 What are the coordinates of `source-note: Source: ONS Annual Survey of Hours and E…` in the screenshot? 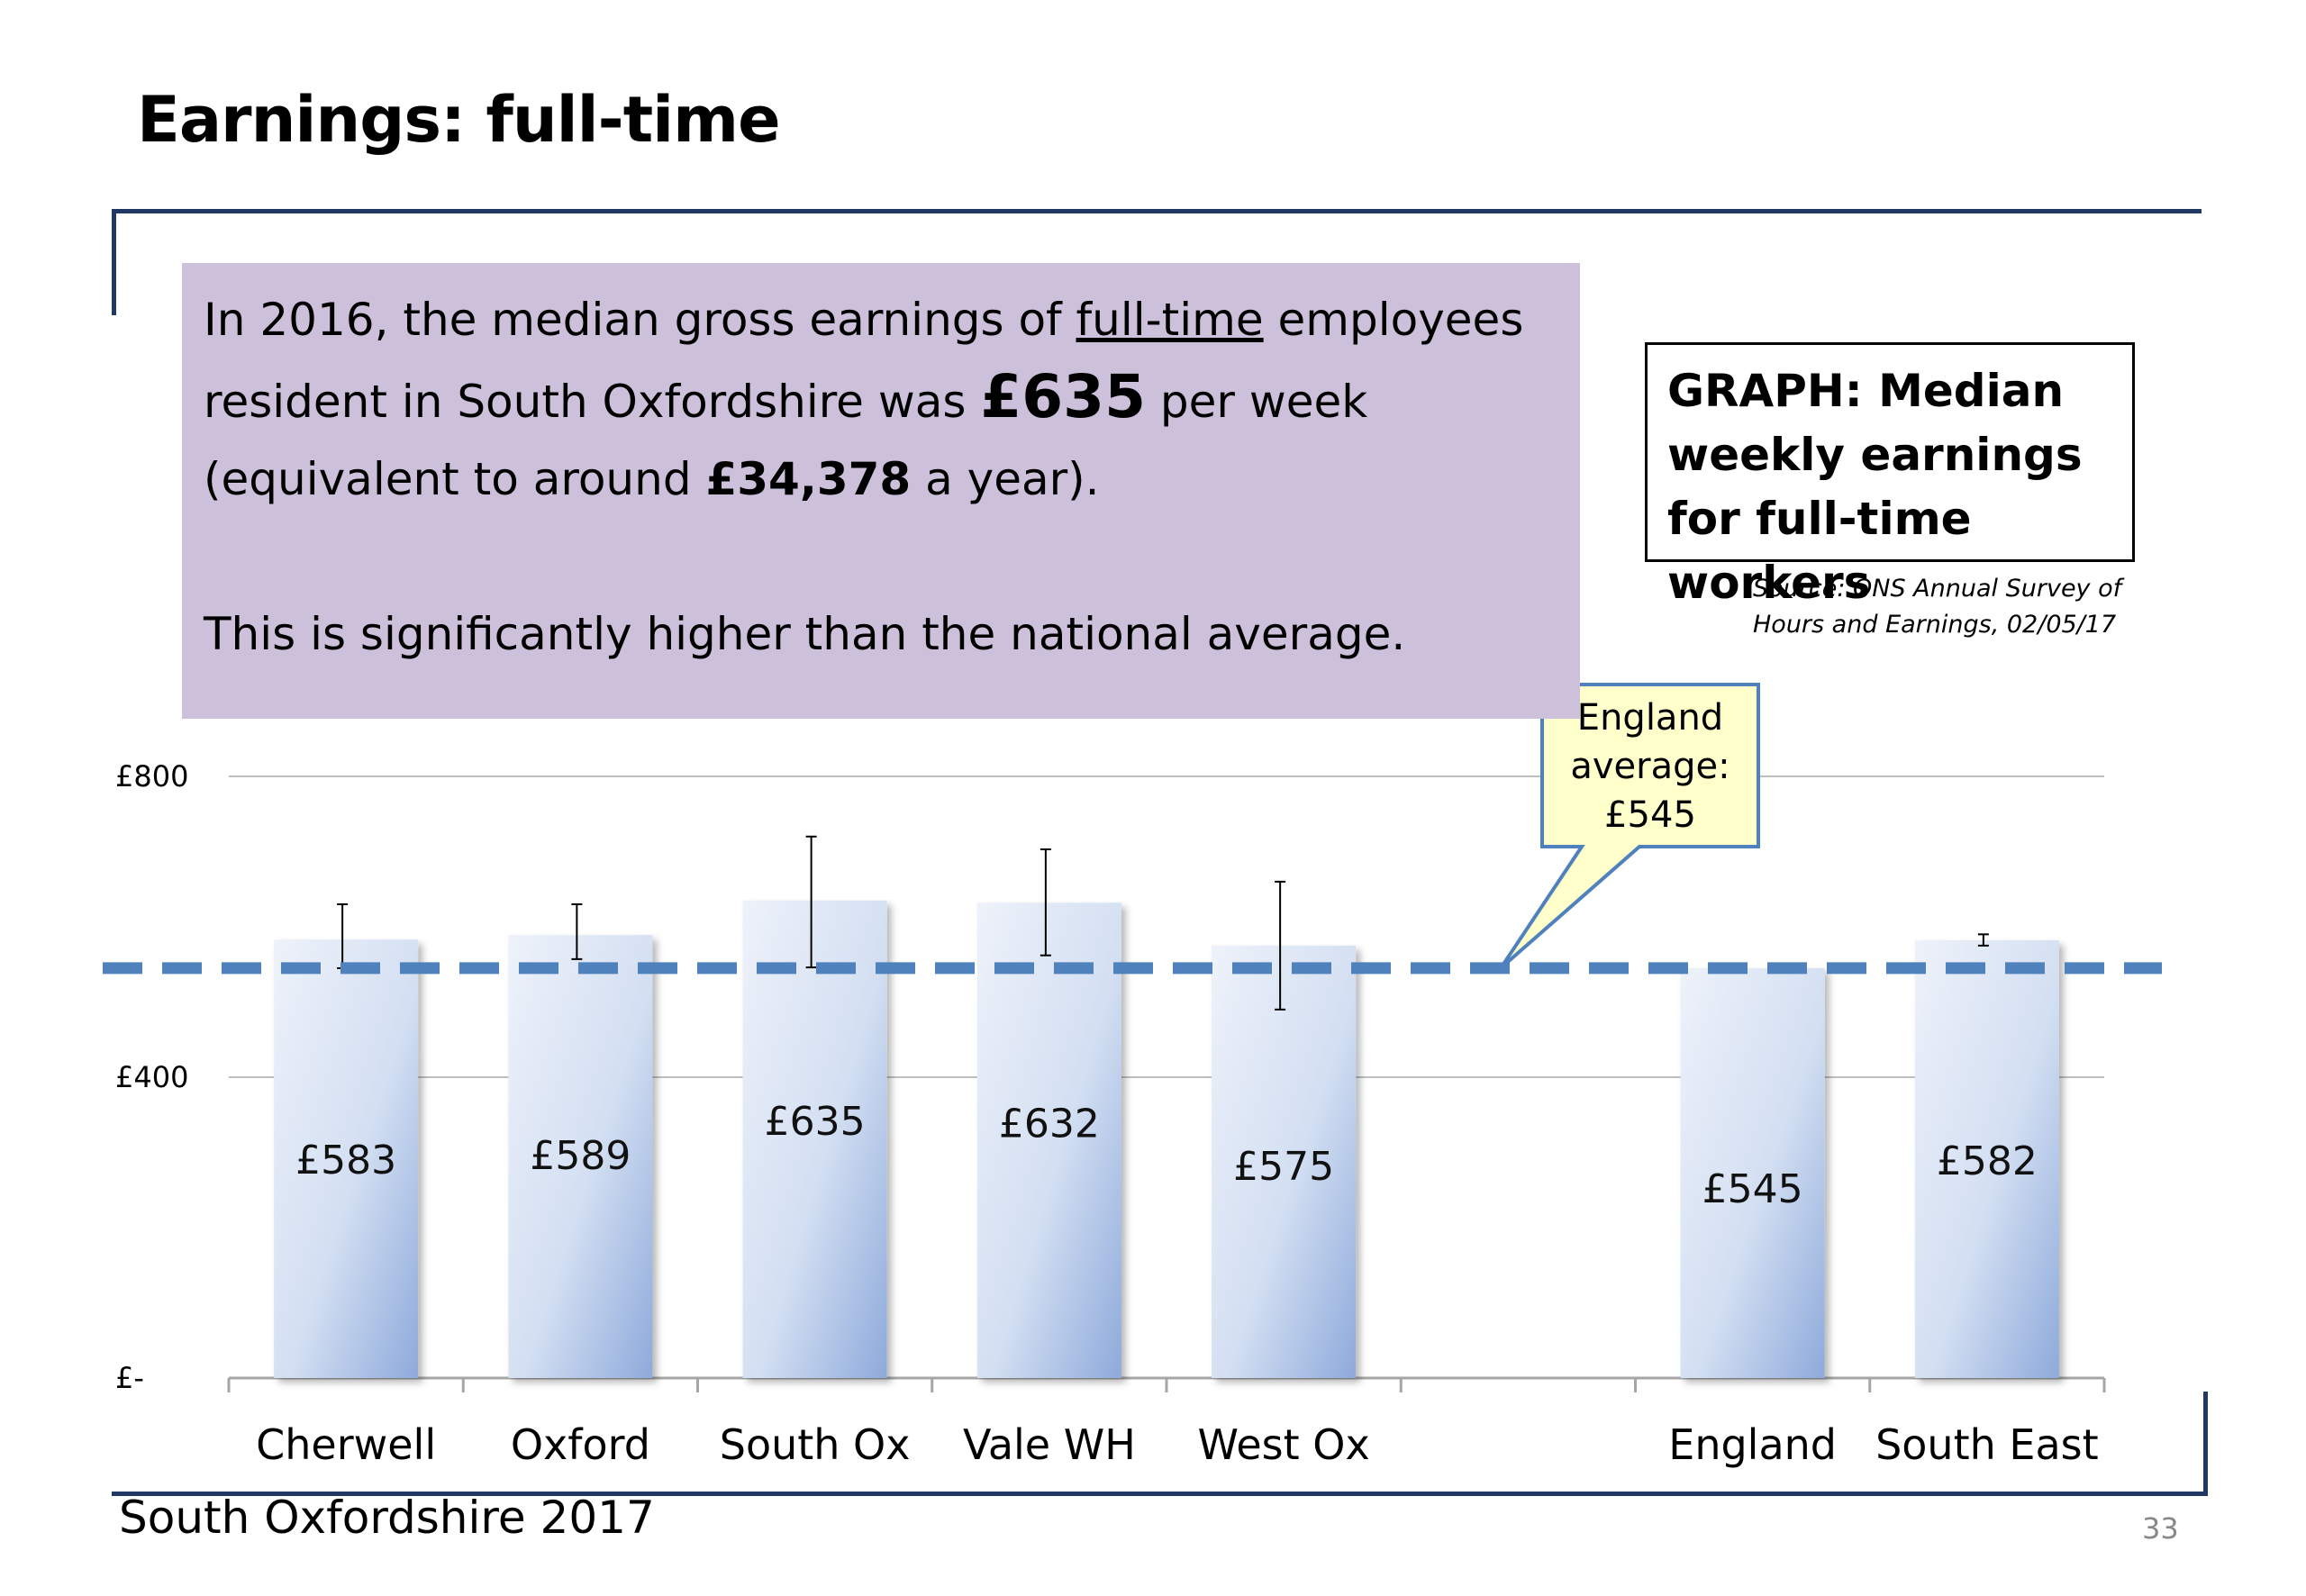 It's located at (1937, 607).